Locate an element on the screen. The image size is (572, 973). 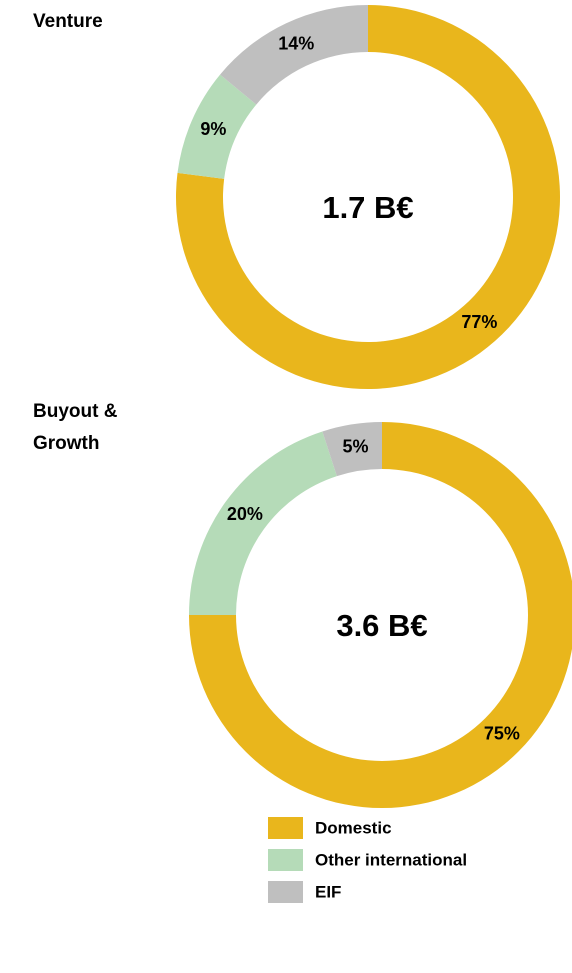
data-label: 9% is located at coordinates (213, 129).